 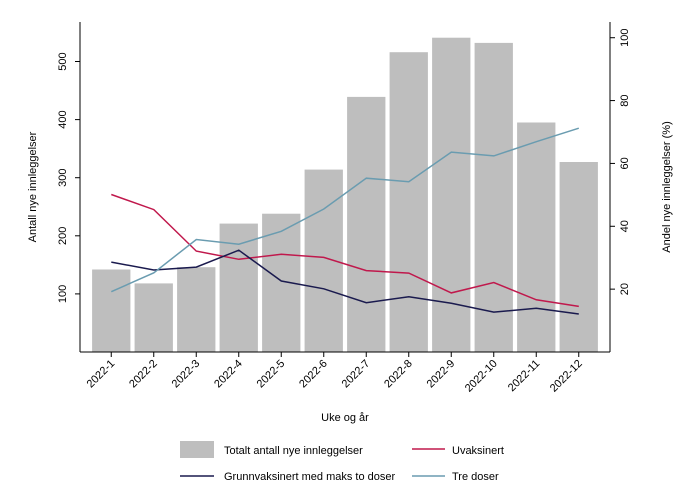 I want to click on x-tick-label: 2022-9, so click(x=441, y=374).